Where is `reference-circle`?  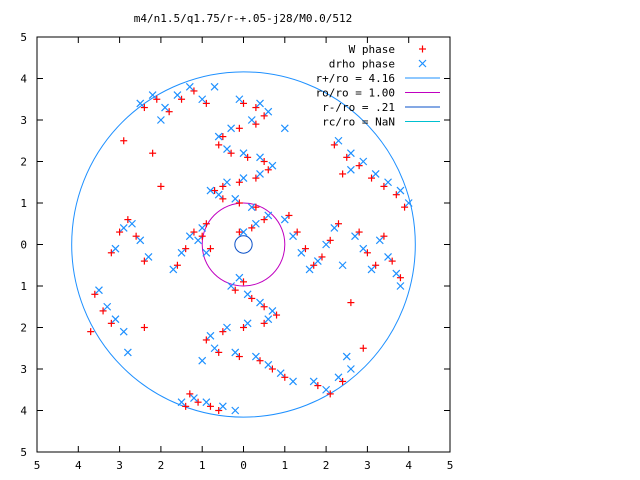 reference-circle is located at coordinates (243, 244).